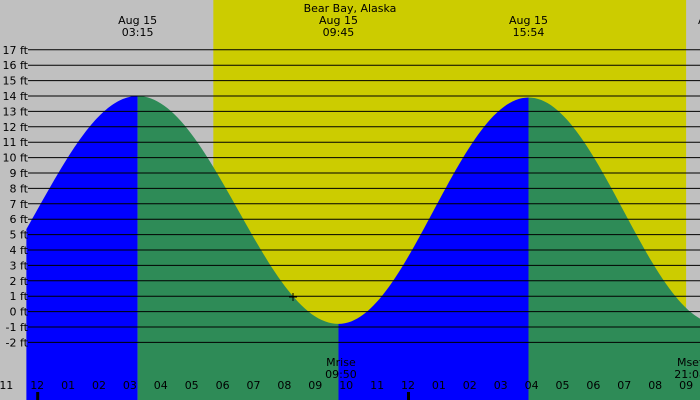  I want to click on y-tick-label: 15 ft, so click(16, 81).